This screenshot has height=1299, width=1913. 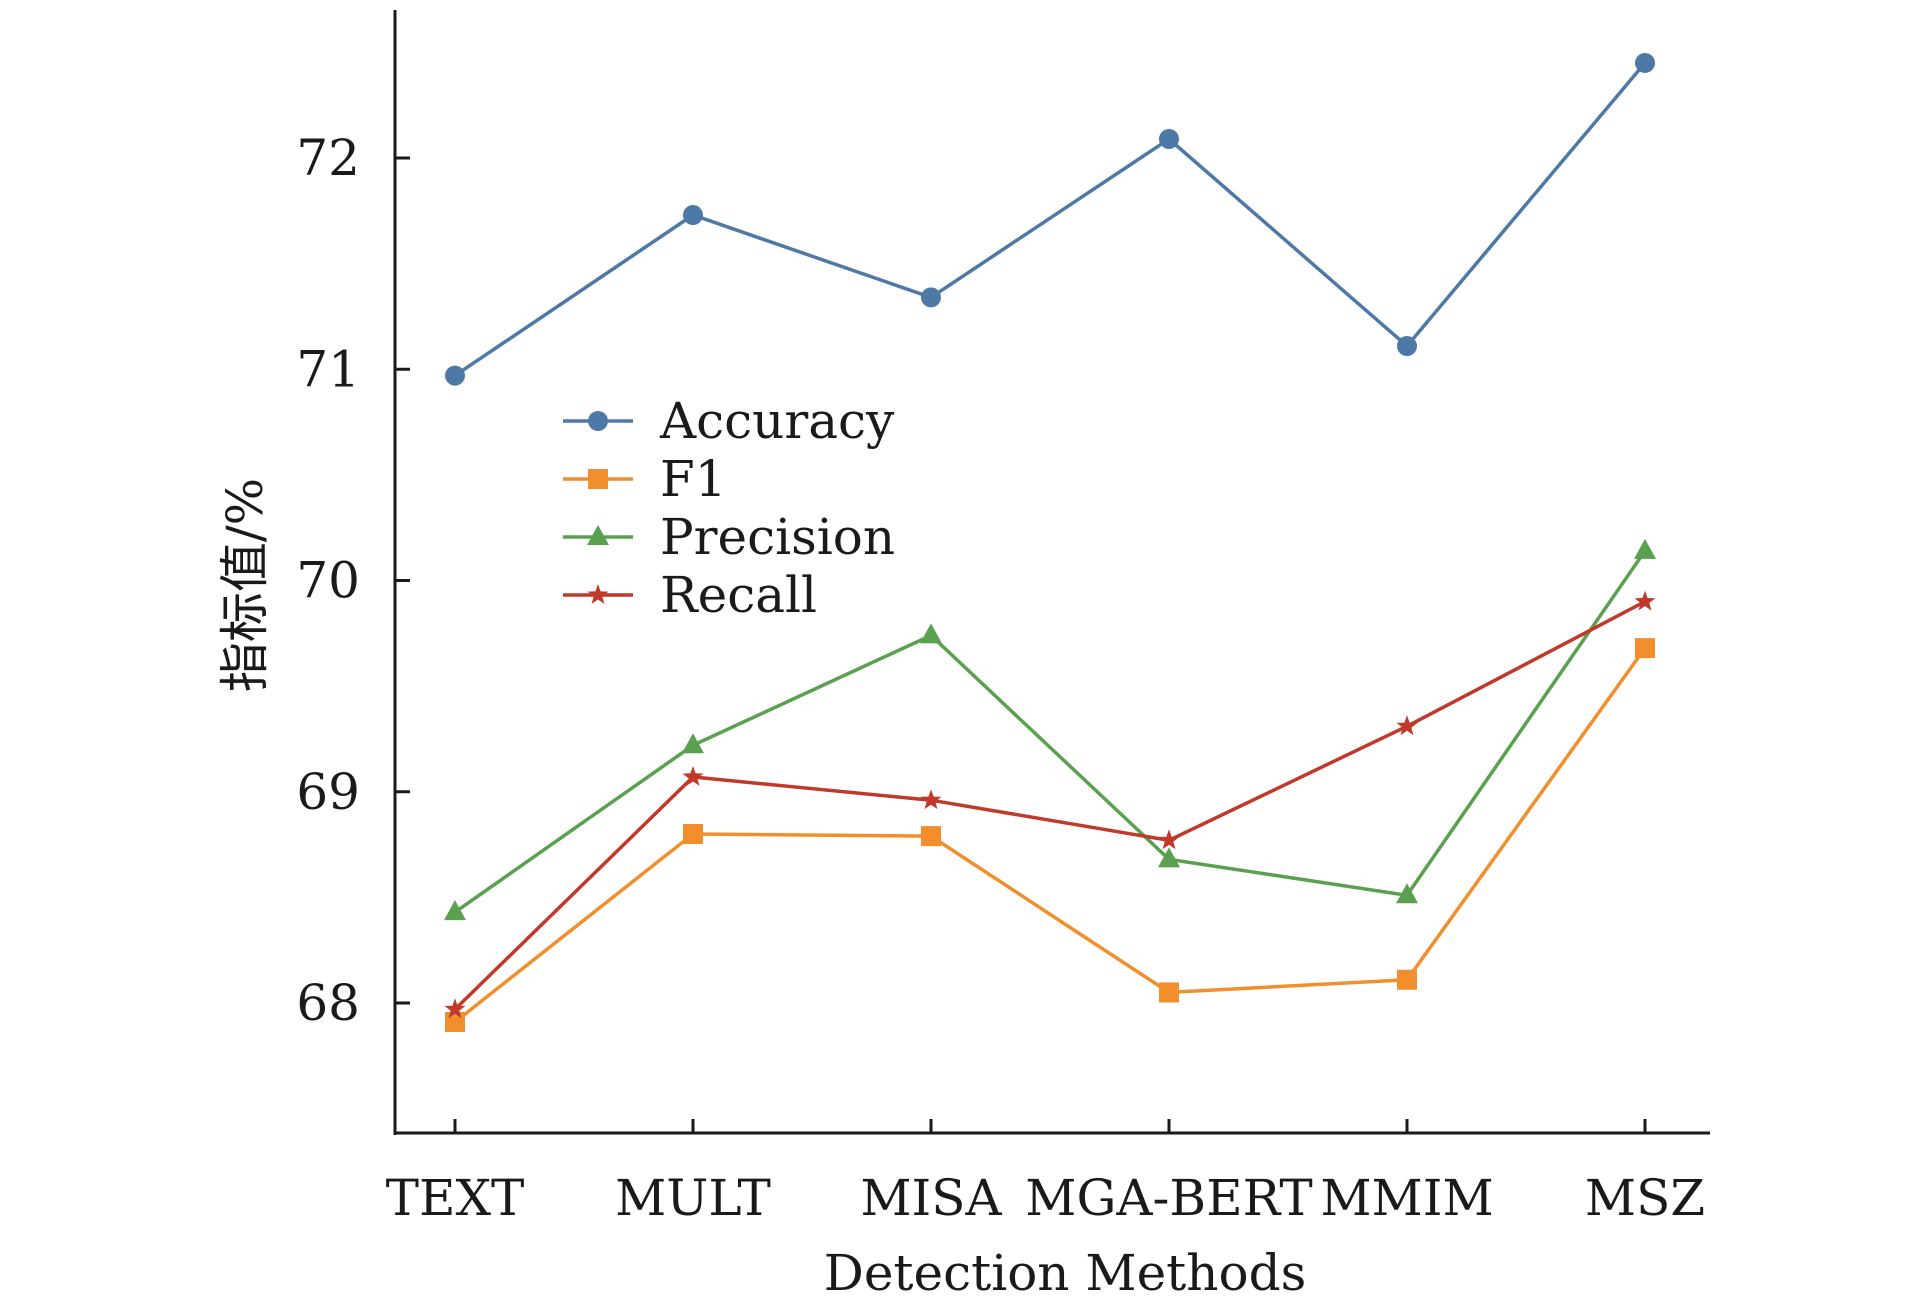 I want to click on y-tick-label: 72, so click(x=328, y=158).